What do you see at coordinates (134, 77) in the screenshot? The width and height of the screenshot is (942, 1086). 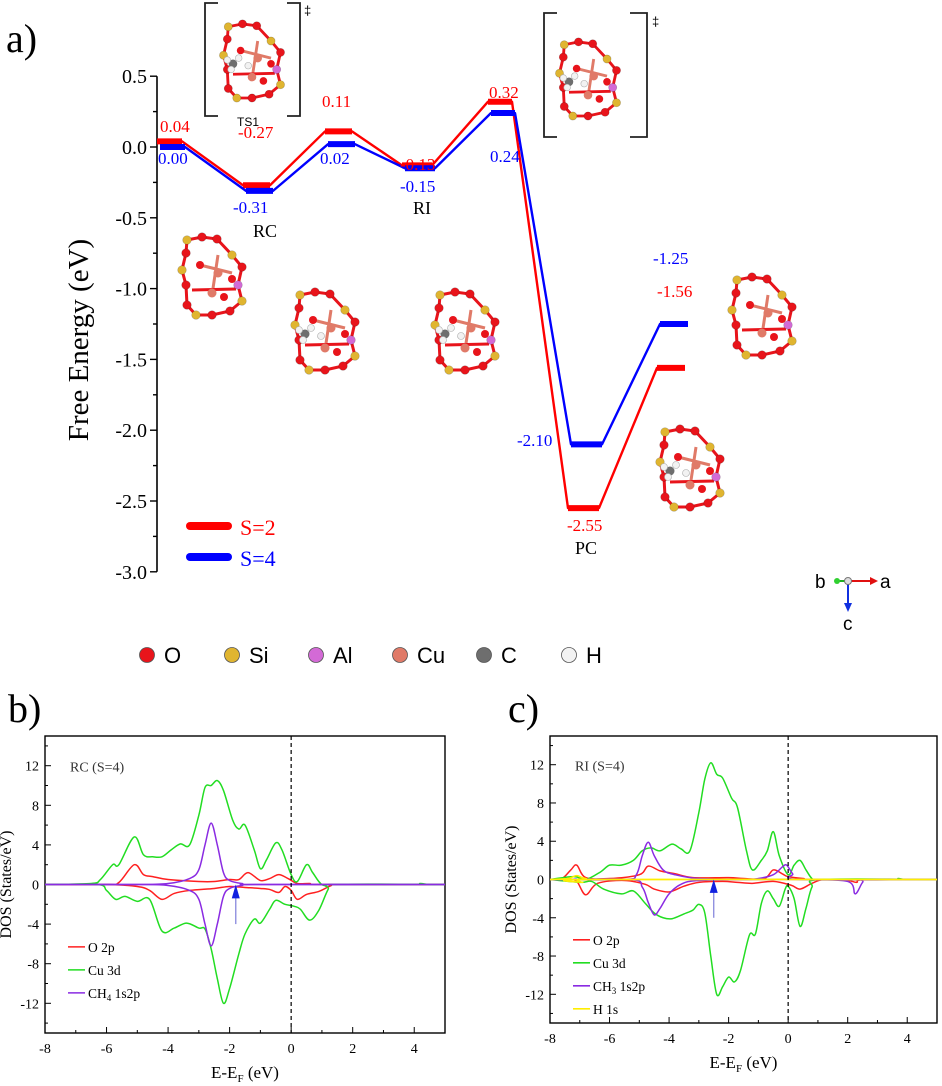 I see `y-tick-label: 0.5` at bounding box center [134, 77].